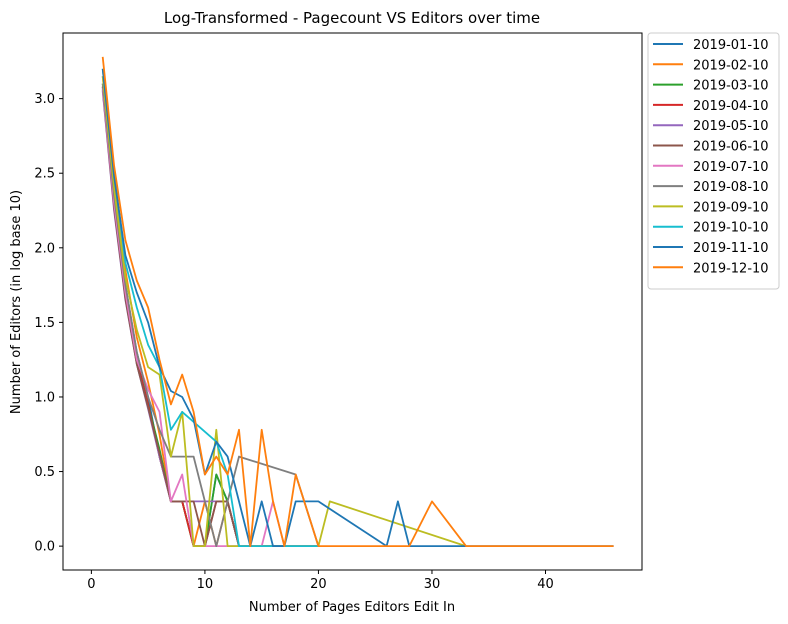 This screenshot has height=624, width=788. I want to click on y-tick-label: 0.0, so click(44, 547).